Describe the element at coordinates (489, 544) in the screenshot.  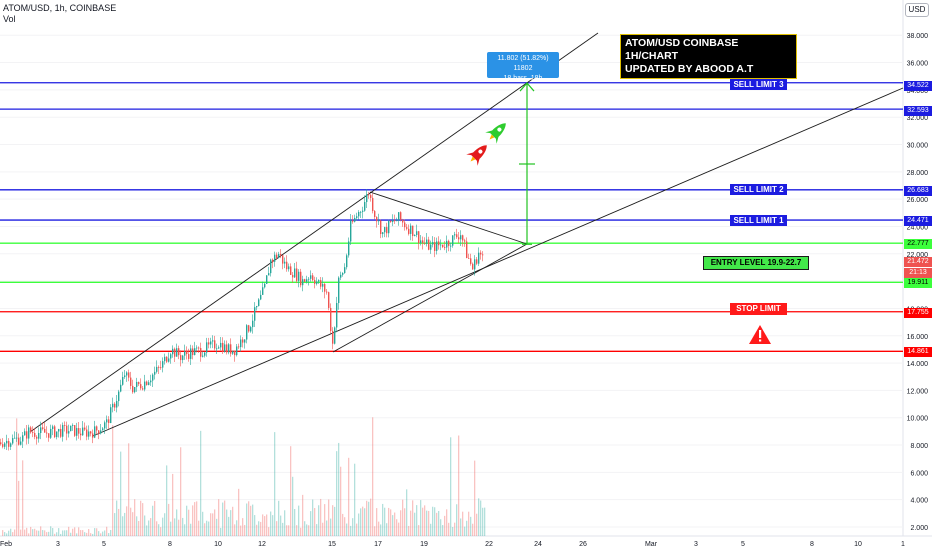
I see `x-tick-label: 22` at that location.